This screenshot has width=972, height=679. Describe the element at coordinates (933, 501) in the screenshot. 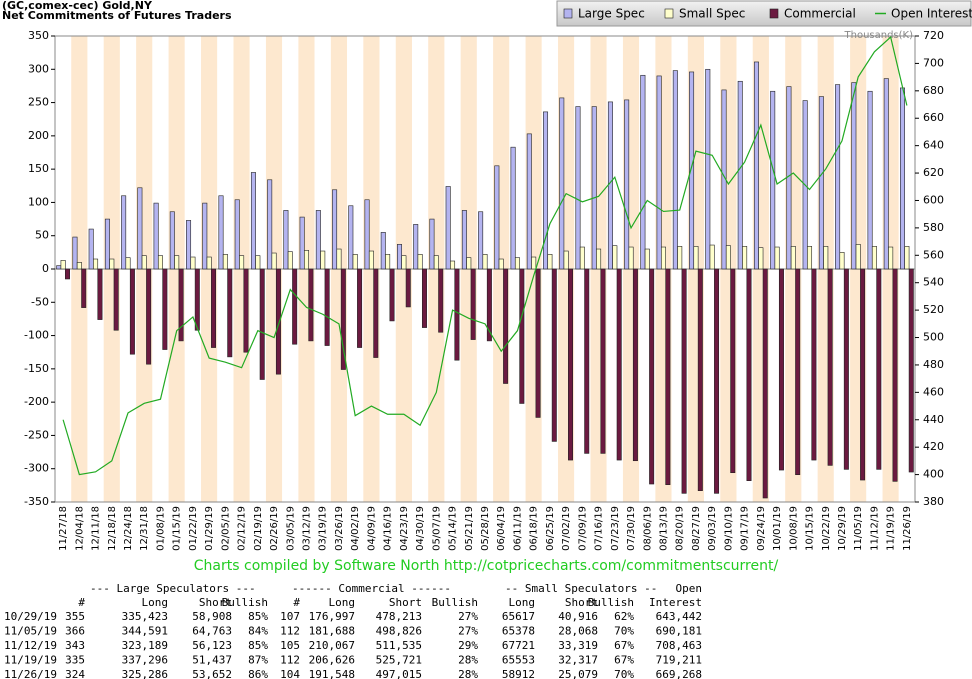

I see `y2-tick-label: 380` at that location.